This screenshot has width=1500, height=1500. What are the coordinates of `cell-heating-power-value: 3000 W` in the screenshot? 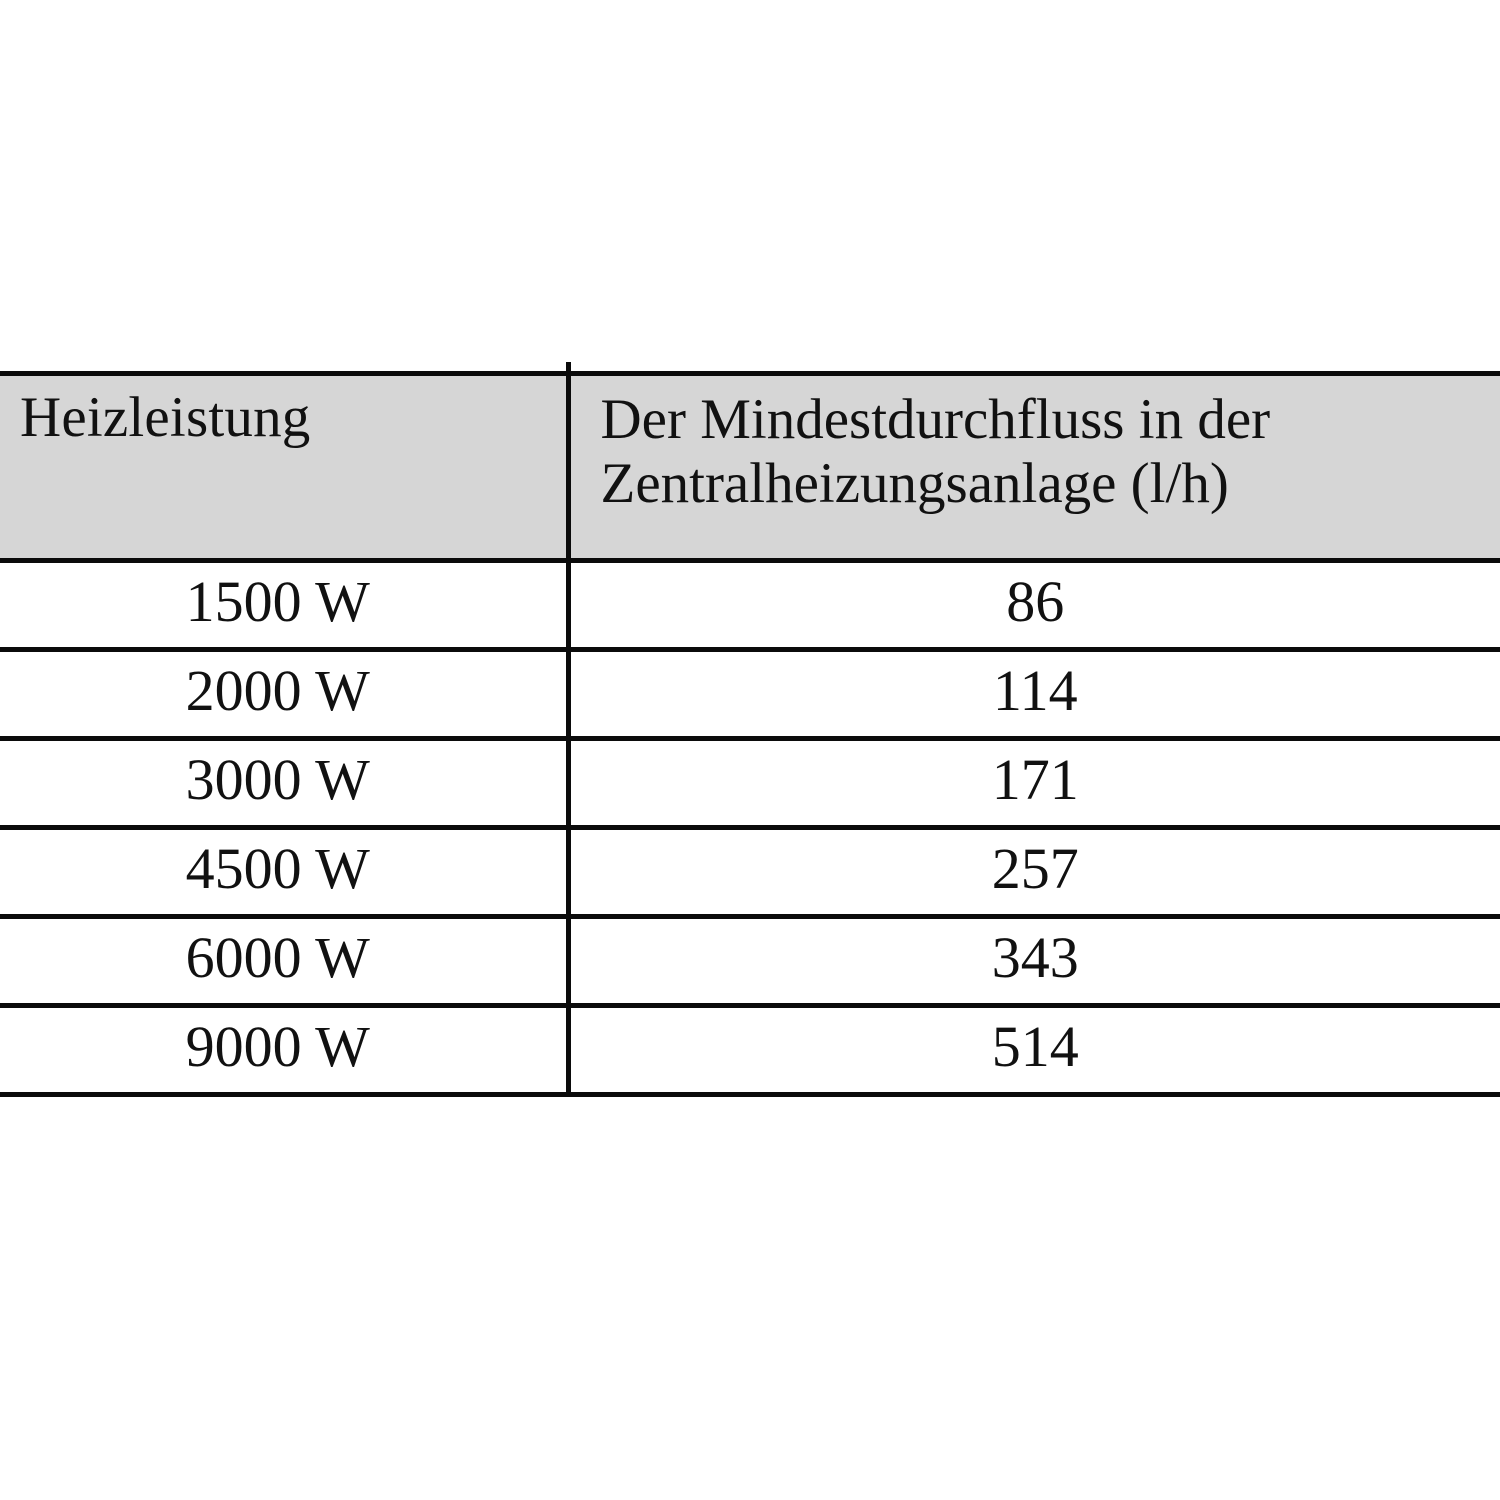 It's located at (277, 779).